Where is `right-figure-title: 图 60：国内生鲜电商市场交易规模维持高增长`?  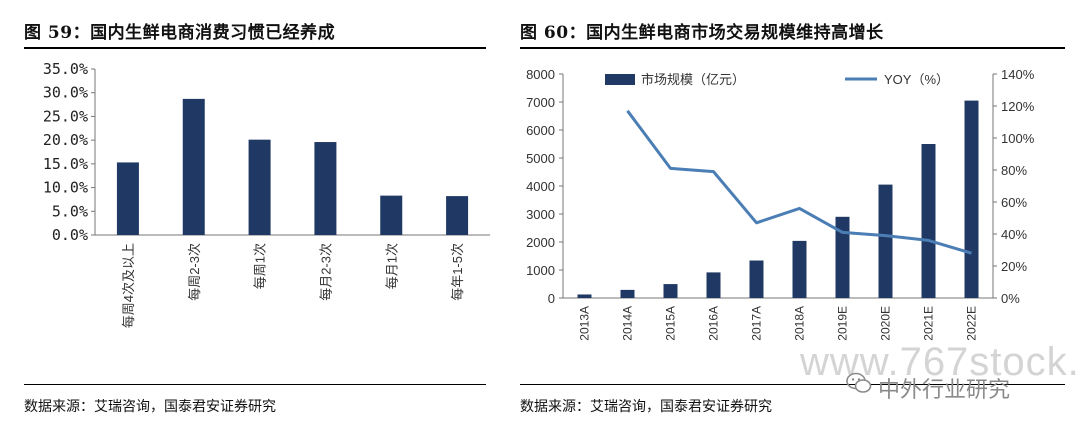
right-figure-title: 图 60：国内生鲜电商市场交易规模维持高增长 is located at coordinates (702, 33).